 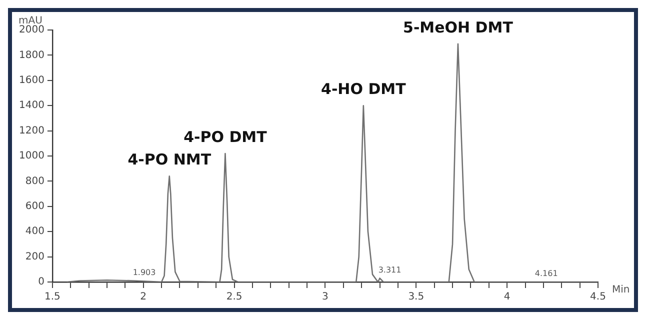 I want to click on x-tick-label: 1.5, so click(x=52, y=297).